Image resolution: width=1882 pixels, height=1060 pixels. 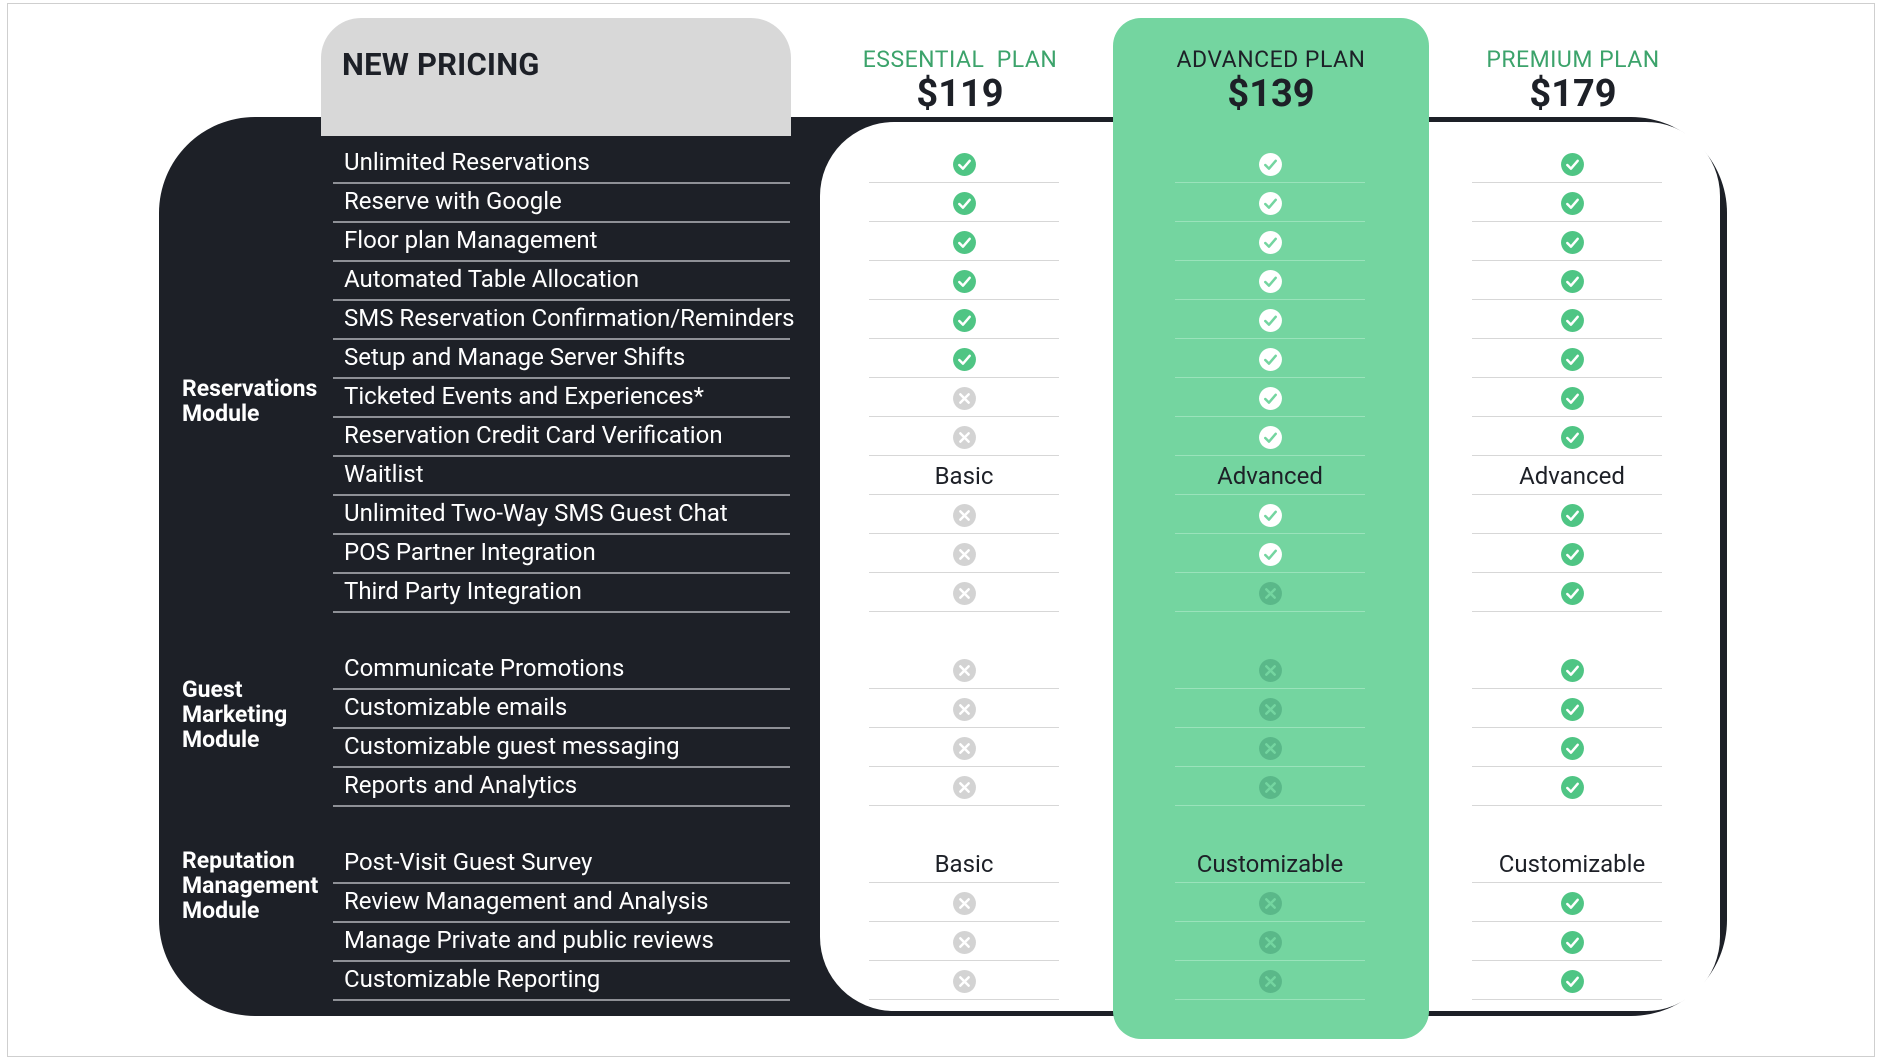 What do you see at coordinates (964, 864) in the screenshot?
I see `plan-cell-essential: Basic` at bounding box center [964, 864].